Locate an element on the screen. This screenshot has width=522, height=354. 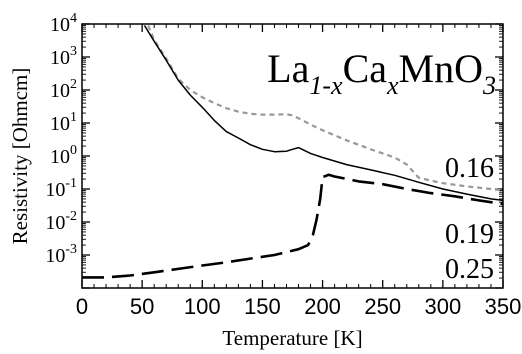
y-tick-label: 10⁻² is located at coordinates (61, 221).